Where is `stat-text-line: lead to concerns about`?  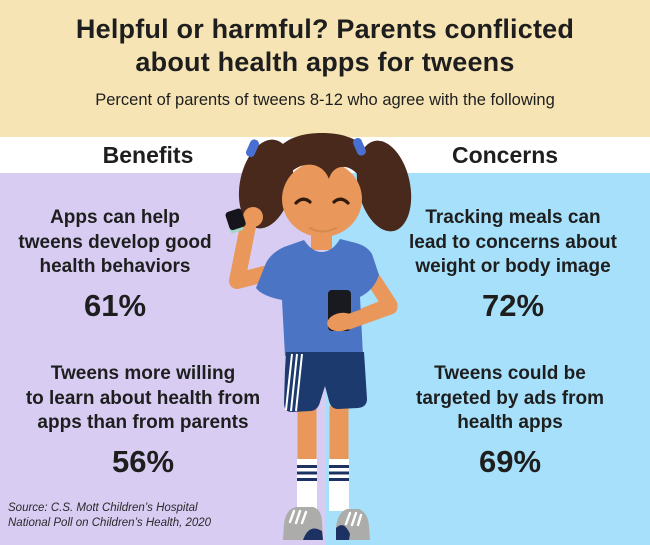
stat-text-line: lead to concerns about is located at coordinates (513, 242).